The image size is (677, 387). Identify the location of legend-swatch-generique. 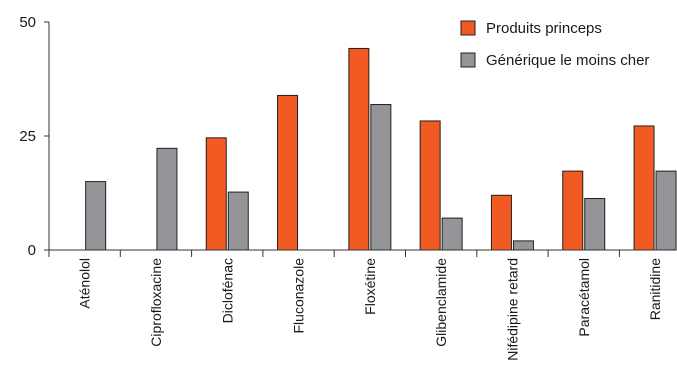
(468, 60).